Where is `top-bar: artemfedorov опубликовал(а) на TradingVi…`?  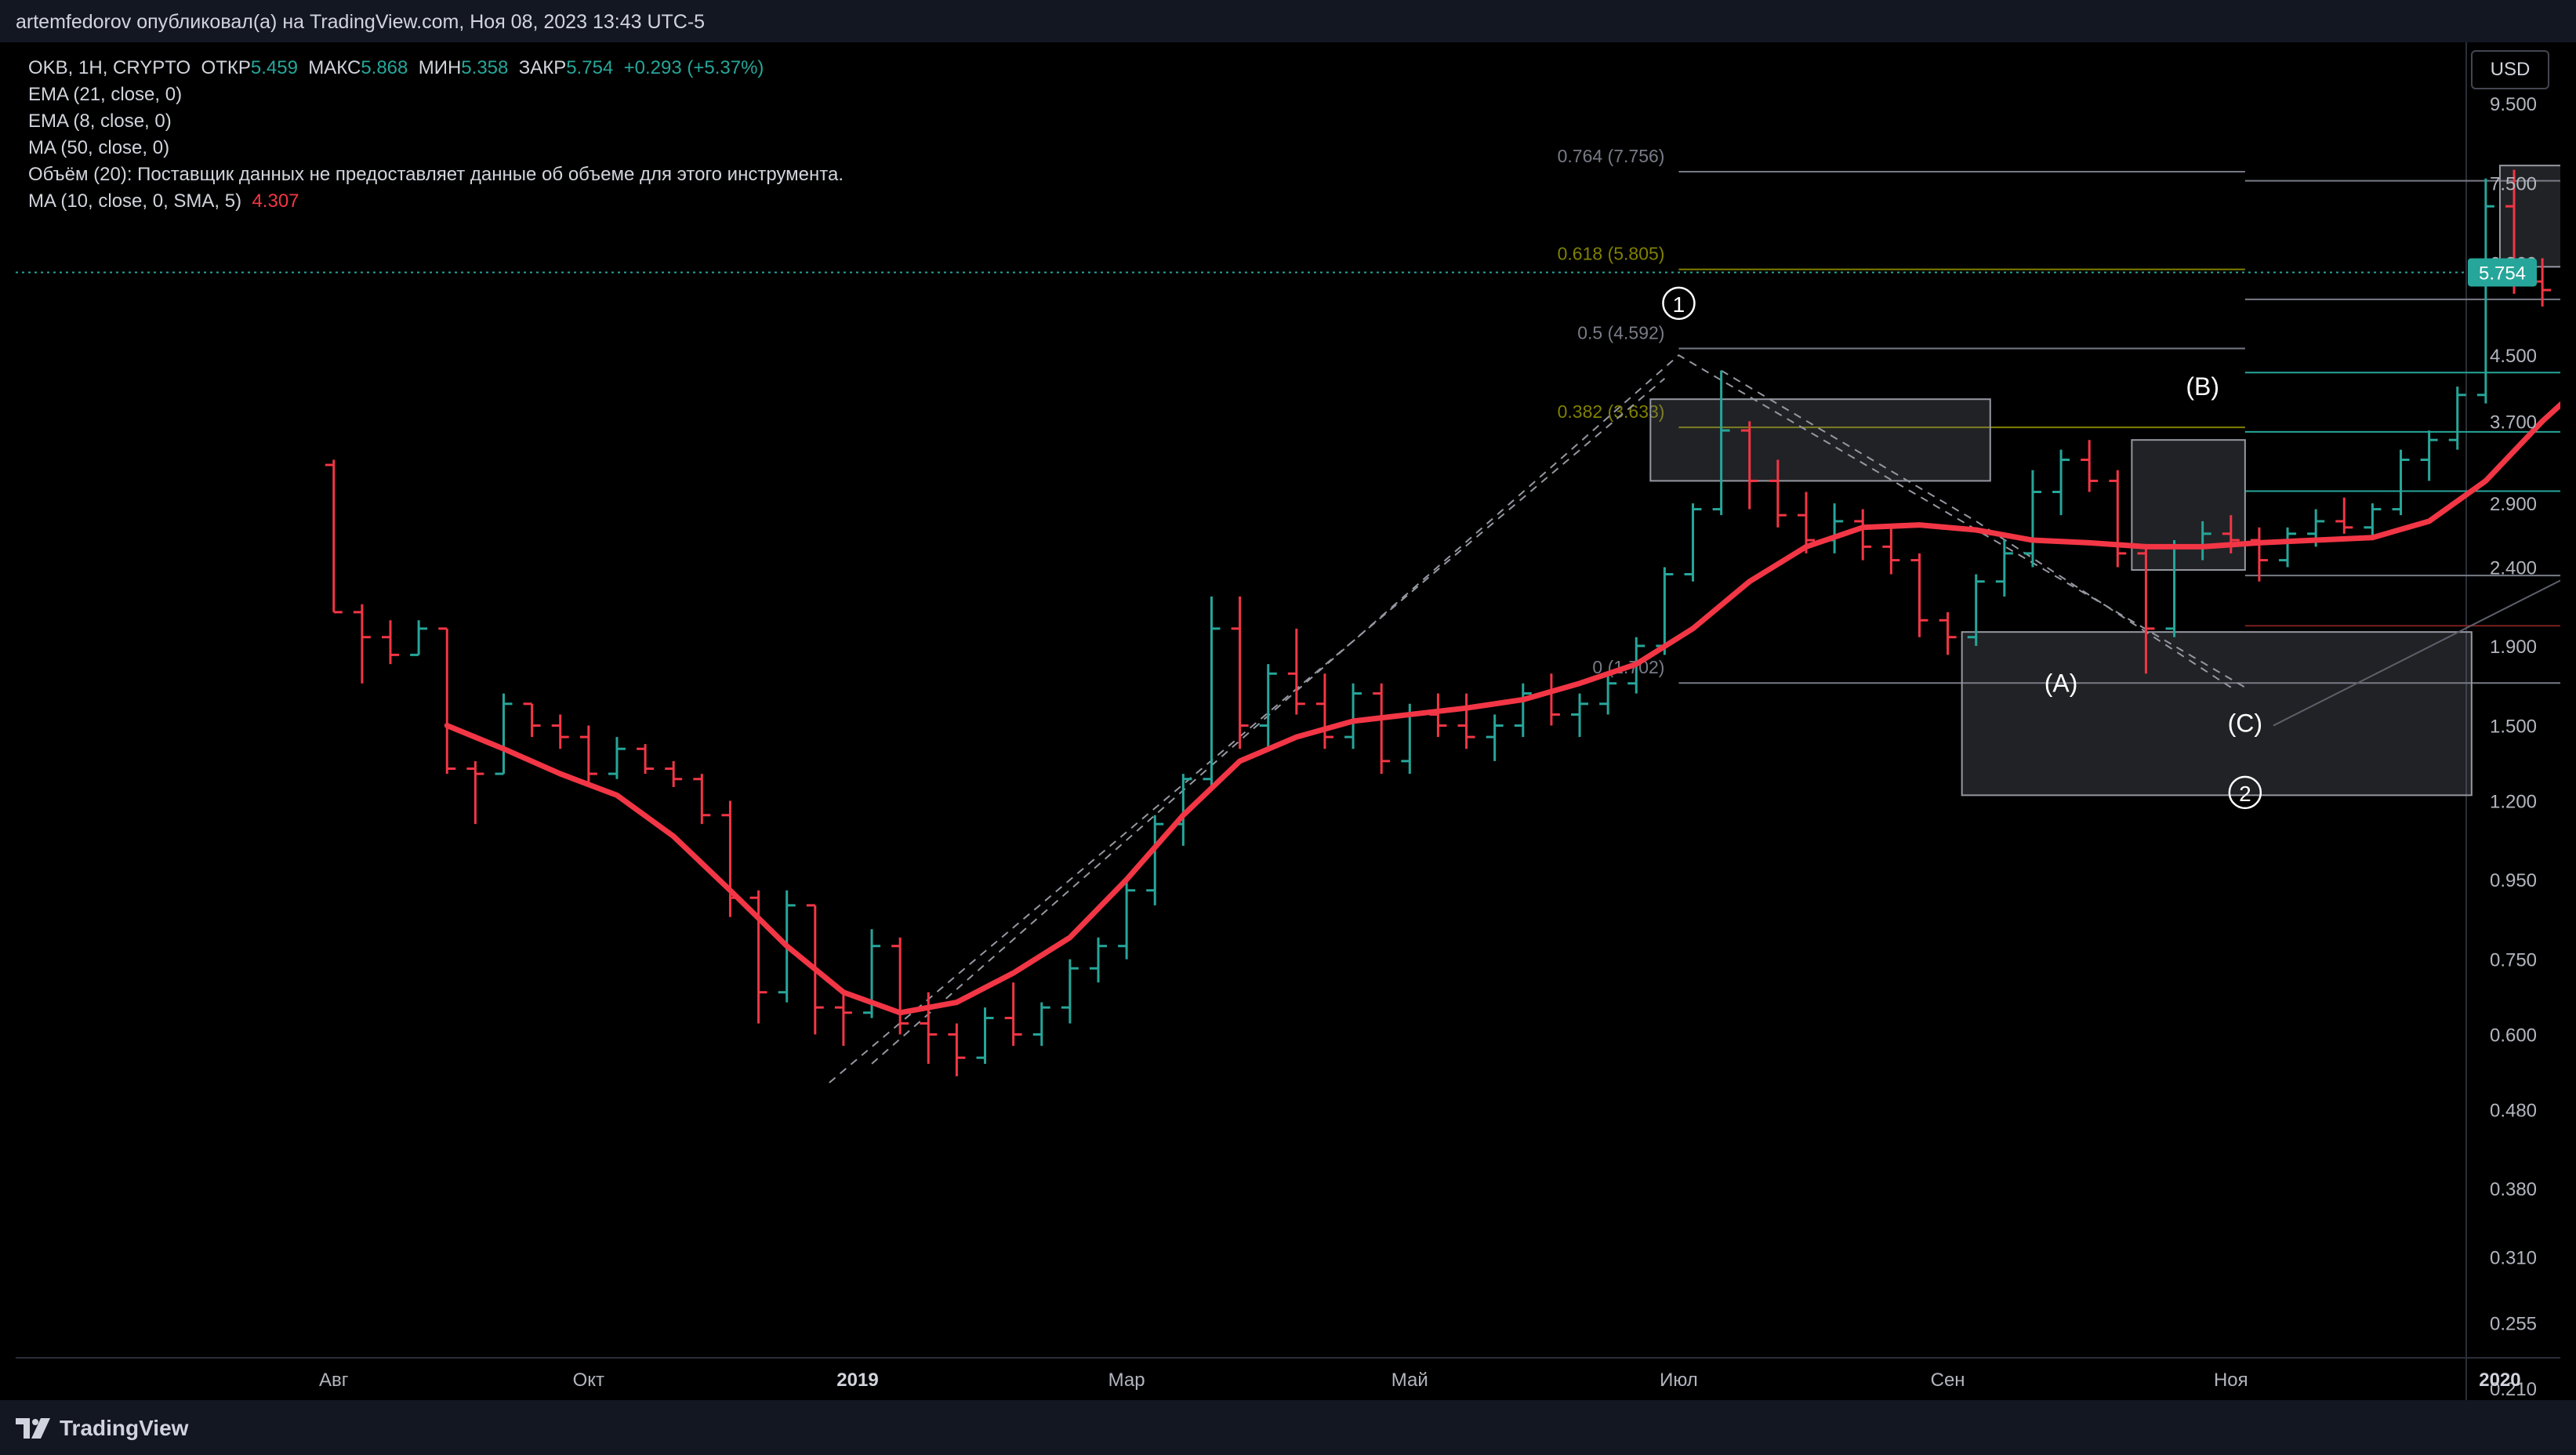 top-bar: artemfedorov опубликовал(а) на TradingVi… is located at coordinates (1288, 21).